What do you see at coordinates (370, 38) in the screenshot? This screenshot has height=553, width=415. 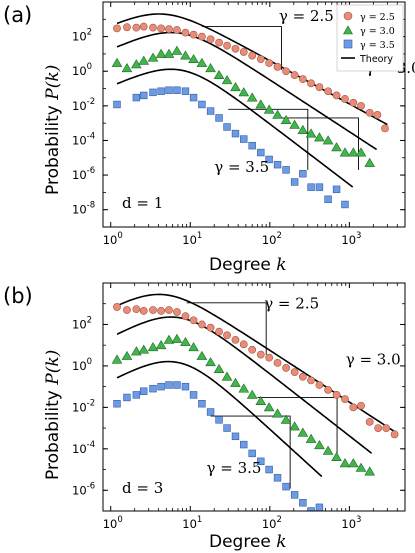 I see `legend: γ = 2.5 γ = 3.0 γ = 3.5 Theory` at bounding box center [370, 38].